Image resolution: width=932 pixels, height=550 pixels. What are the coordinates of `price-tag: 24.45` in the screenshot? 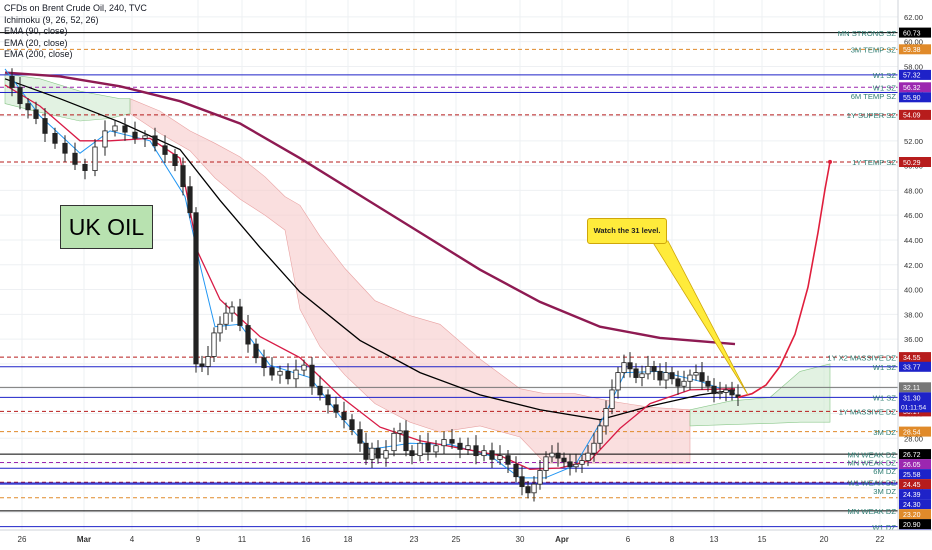 It's located at (915, 484).